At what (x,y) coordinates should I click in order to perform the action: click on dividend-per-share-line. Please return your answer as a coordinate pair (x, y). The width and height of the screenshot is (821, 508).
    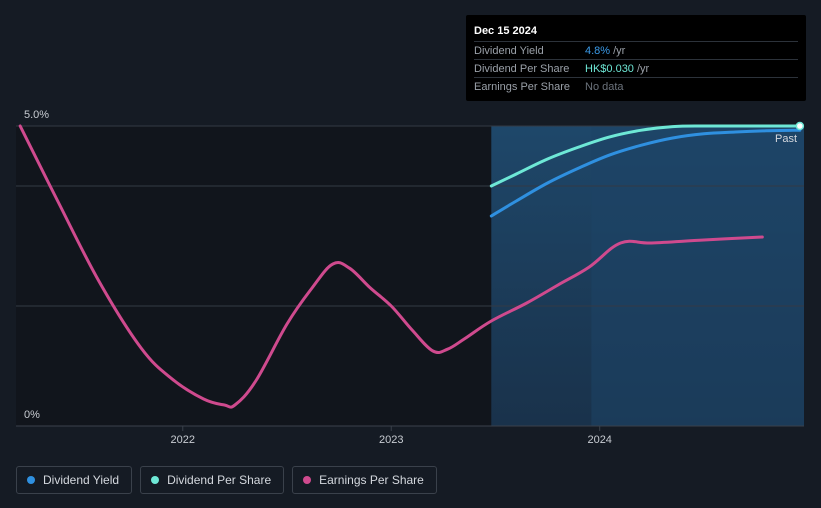
    Looking at the image, I should click on (645, 156).